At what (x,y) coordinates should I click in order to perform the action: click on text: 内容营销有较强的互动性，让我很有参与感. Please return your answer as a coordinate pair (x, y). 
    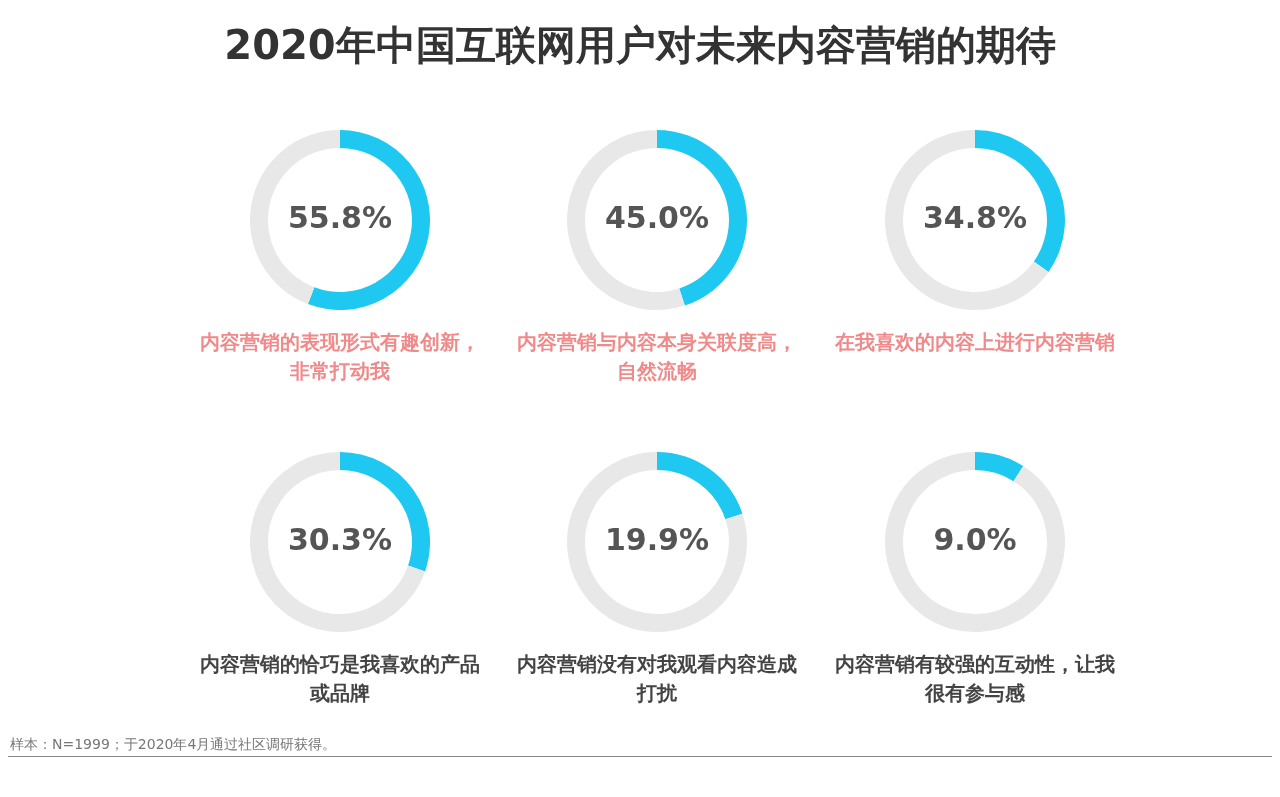
    Looking at the image, I should click on (975, 679).